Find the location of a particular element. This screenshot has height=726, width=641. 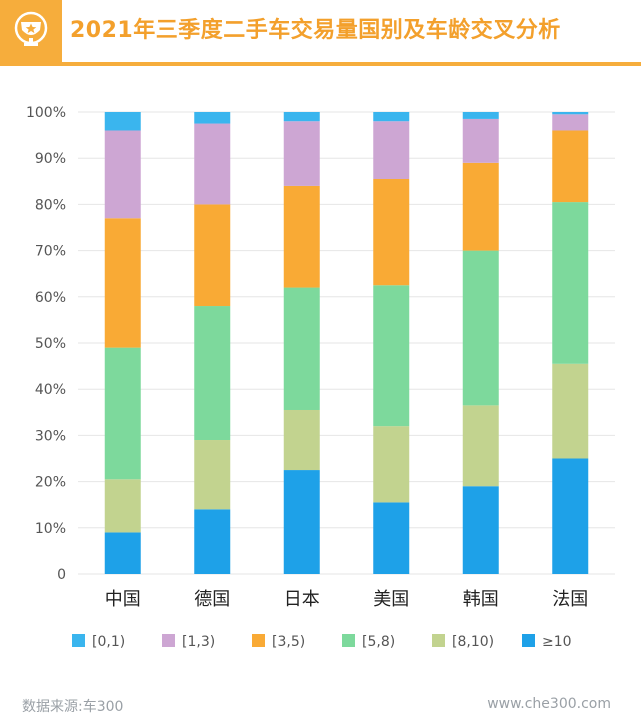

data-source-label: 数据来源:车300 is located at coordinates (73, 707).